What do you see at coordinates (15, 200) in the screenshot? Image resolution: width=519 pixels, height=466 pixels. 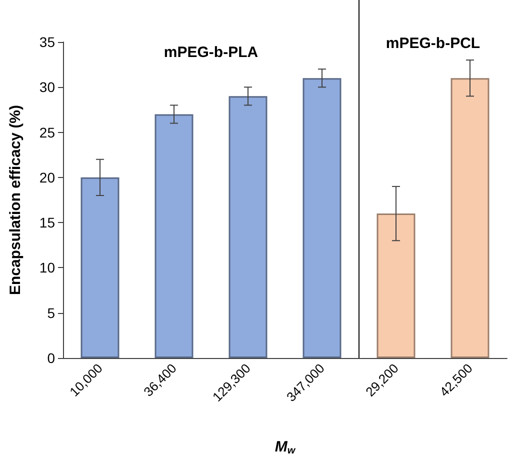 I see `y-axis-title: Encapsulation efficacy (%)` at bounding box center [15, 200].